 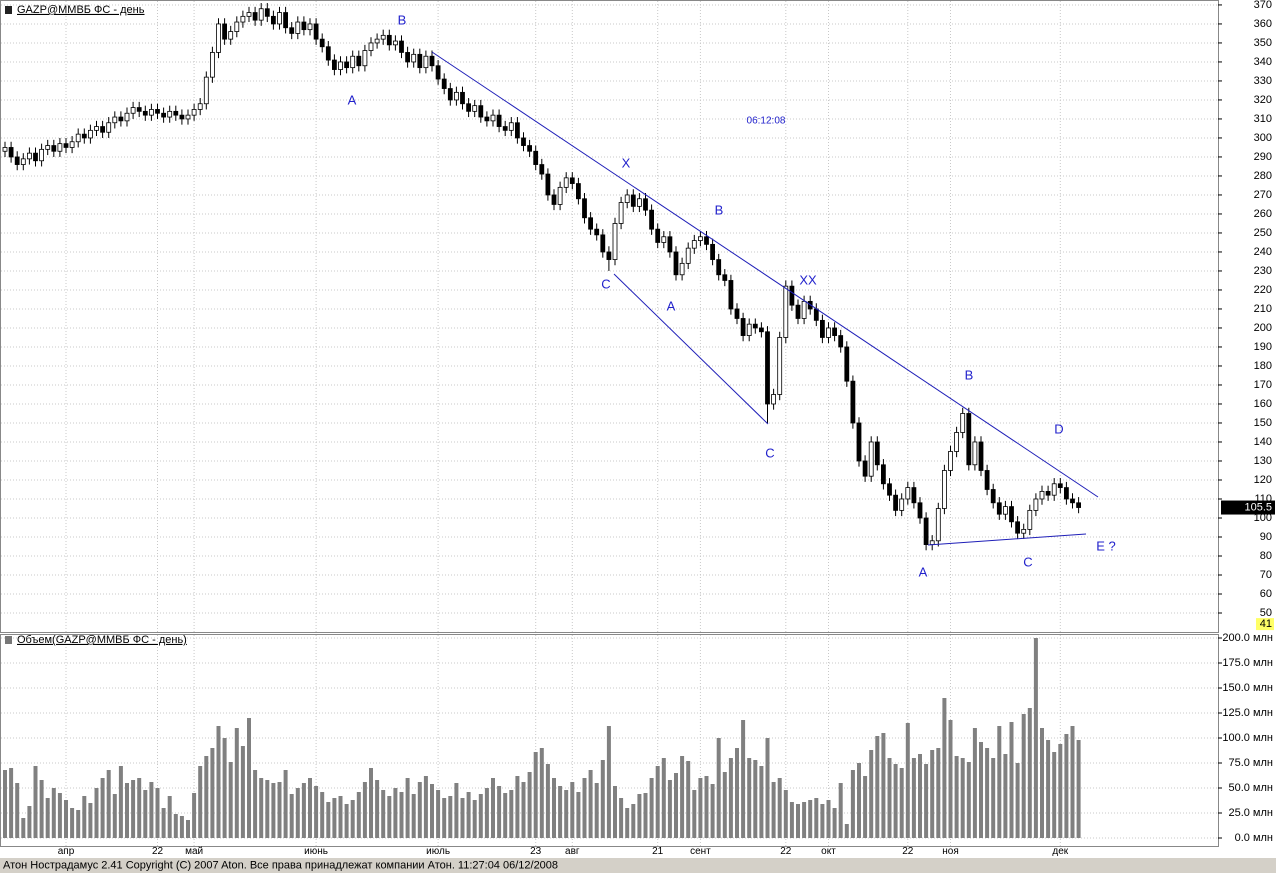 I want to click on y-tick-label: 60, so click(x=1266, y=594).